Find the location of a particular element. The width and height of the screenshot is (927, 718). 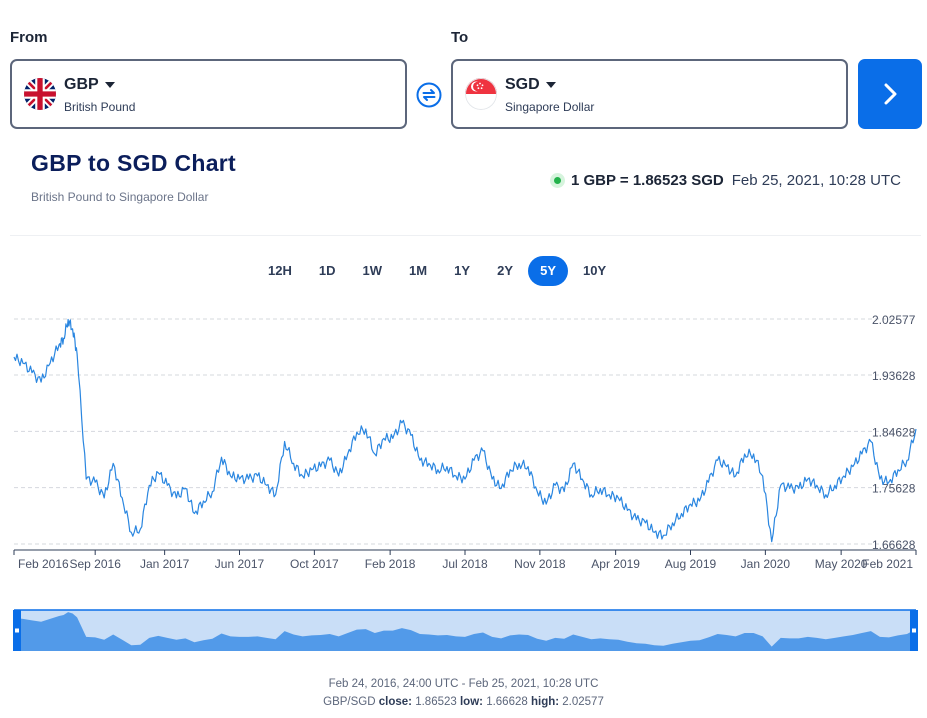

x-tick-label: Nov 2018 is located at coordinates (540, 564).